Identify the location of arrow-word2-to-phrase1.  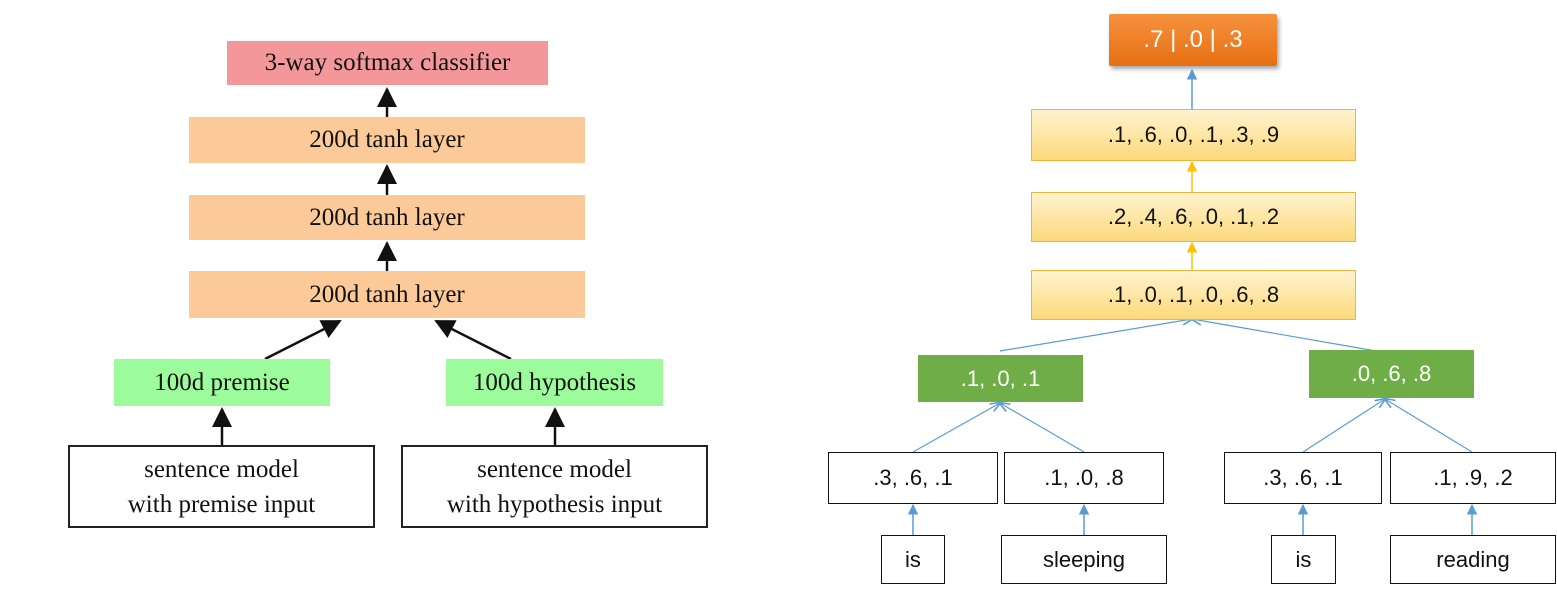
(1042, 428).